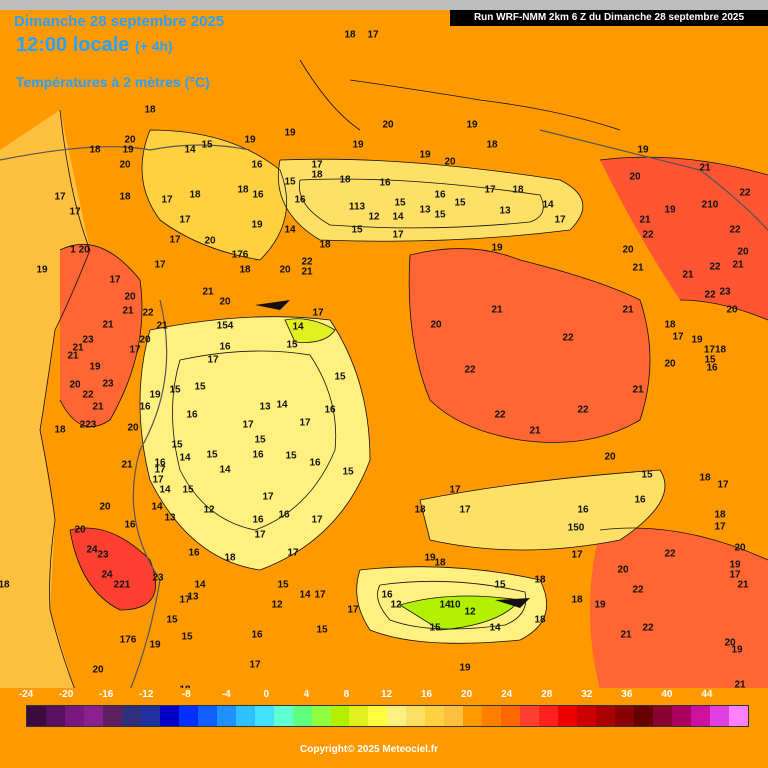 The height and width of the screenshot is (768, 768). What do you see at coordinates (455, 605) in the screenshot?
I see `temperature-value: 10` at bounding box center [455, 605].